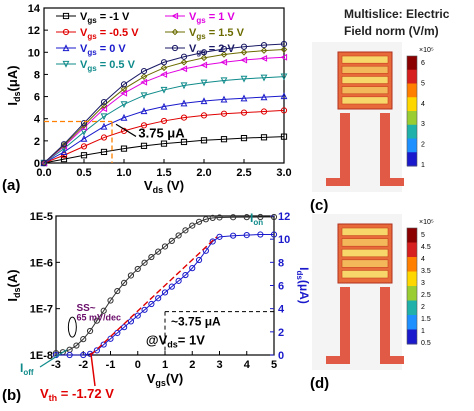 The image size is (474, 411). I want to click on panel-b-y-tick-label: 1E-8, so click(41, 356).